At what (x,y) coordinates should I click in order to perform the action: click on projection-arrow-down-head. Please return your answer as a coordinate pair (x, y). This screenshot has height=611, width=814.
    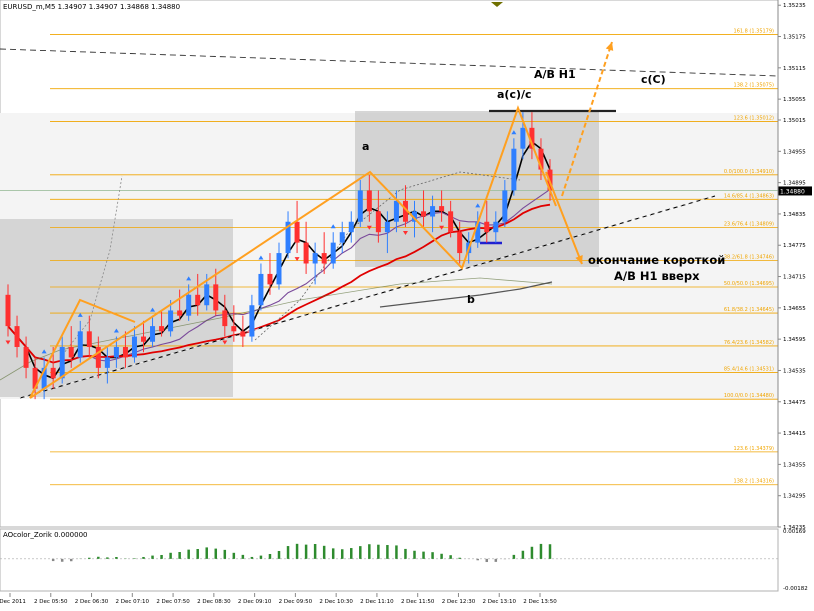
    Looking at the image, I should click on (579, 259).